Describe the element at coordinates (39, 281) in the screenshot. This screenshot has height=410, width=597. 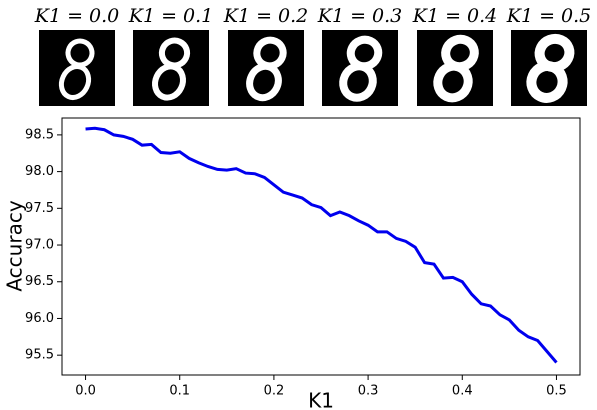
I see `y-tick-label: 96.5` at that location.